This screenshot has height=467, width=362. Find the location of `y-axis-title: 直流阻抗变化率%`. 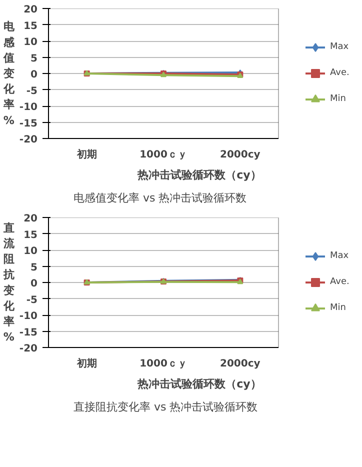

y-axis-title: 直流阻抗变化率% is located at coordinates (9, 282).